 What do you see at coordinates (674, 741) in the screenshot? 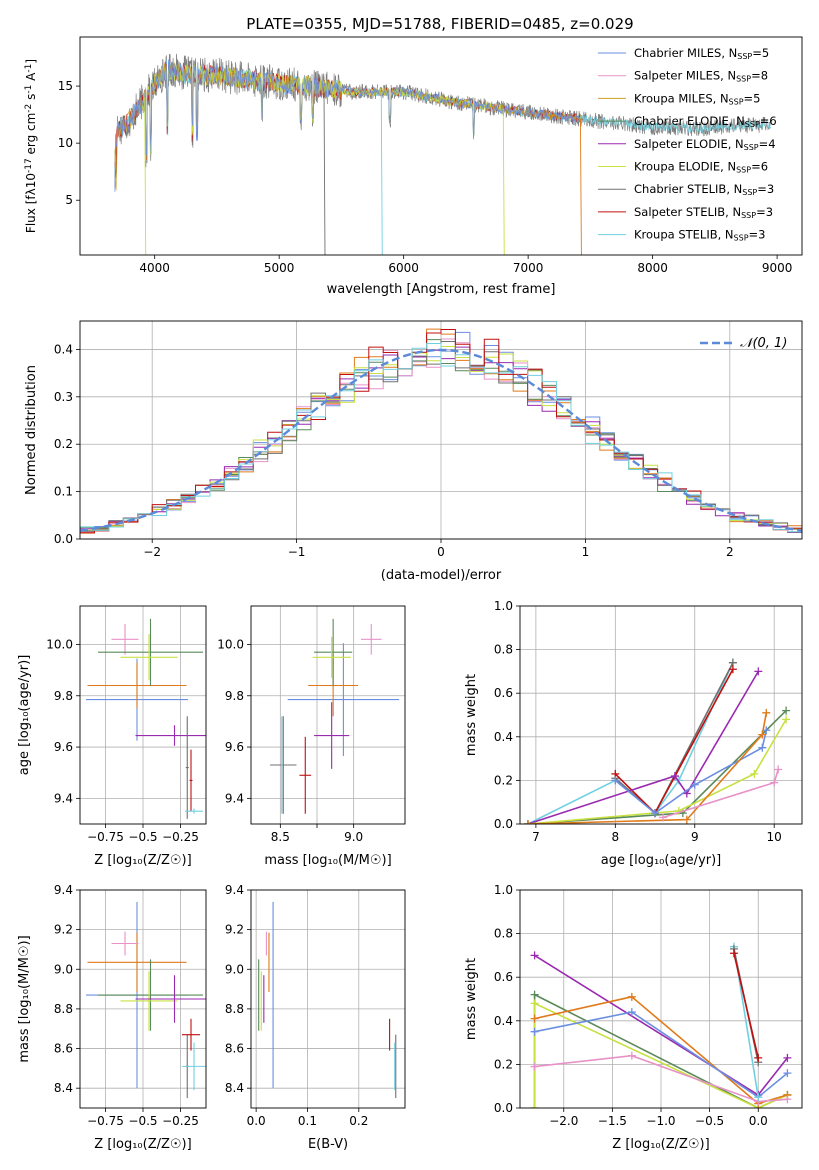
I see `weight-line-salpeter_stelib` at bounding box center [674, 741].